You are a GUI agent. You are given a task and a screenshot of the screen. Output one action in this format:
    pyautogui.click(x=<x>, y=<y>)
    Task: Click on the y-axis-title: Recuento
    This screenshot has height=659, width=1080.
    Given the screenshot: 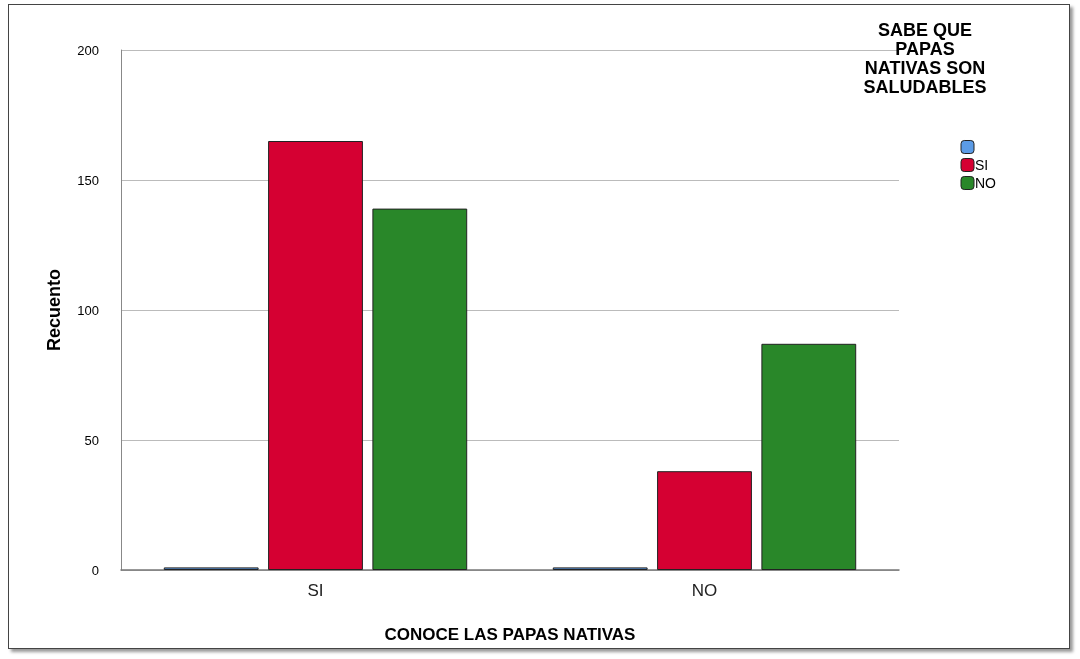 What is the action you would take?
    pyautogui.click(x=54, y=310)
    